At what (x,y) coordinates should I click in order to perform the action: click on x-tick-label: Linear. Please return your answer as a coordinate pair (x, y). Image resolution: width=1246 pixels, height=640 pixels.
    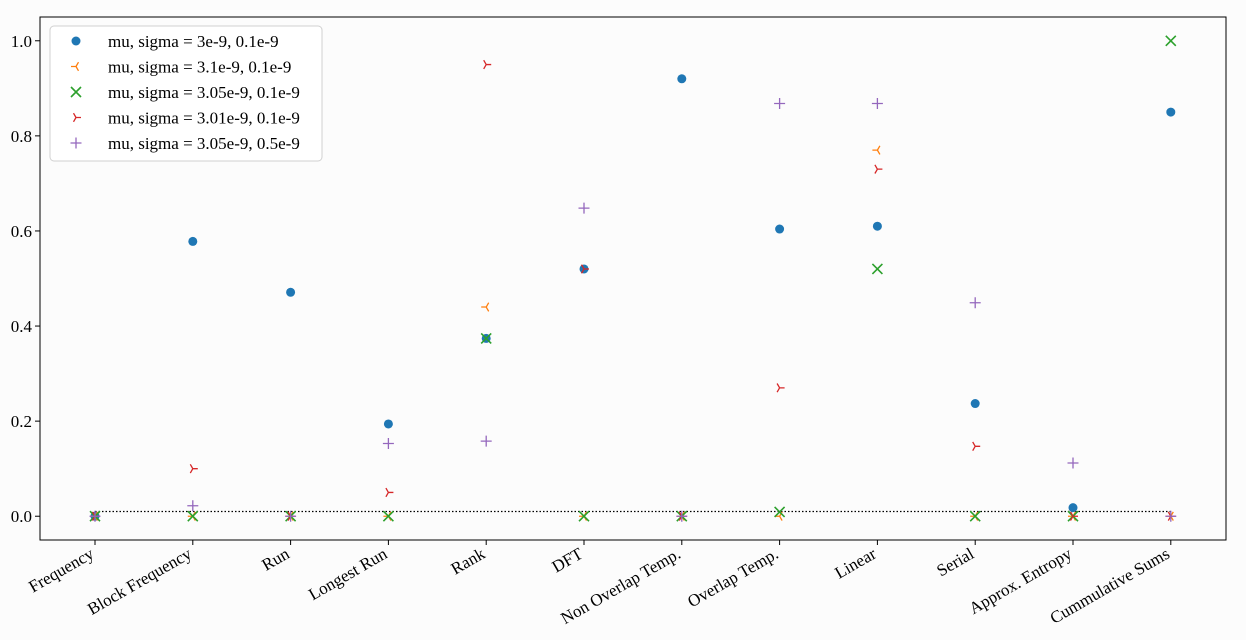
    Looking at the image, I should click on (855, 563).